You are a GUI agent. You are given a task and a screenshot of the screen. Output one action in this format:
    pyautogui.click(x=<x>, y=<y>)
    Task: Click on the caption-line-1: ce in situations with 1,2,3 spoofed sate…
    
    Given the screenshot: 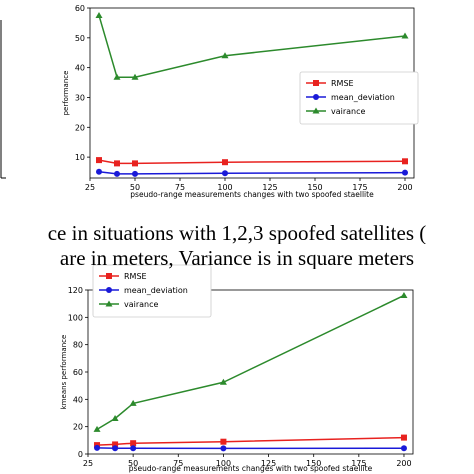 What is the action you would take?
    pyautogui.click(x=237, y=233)
    